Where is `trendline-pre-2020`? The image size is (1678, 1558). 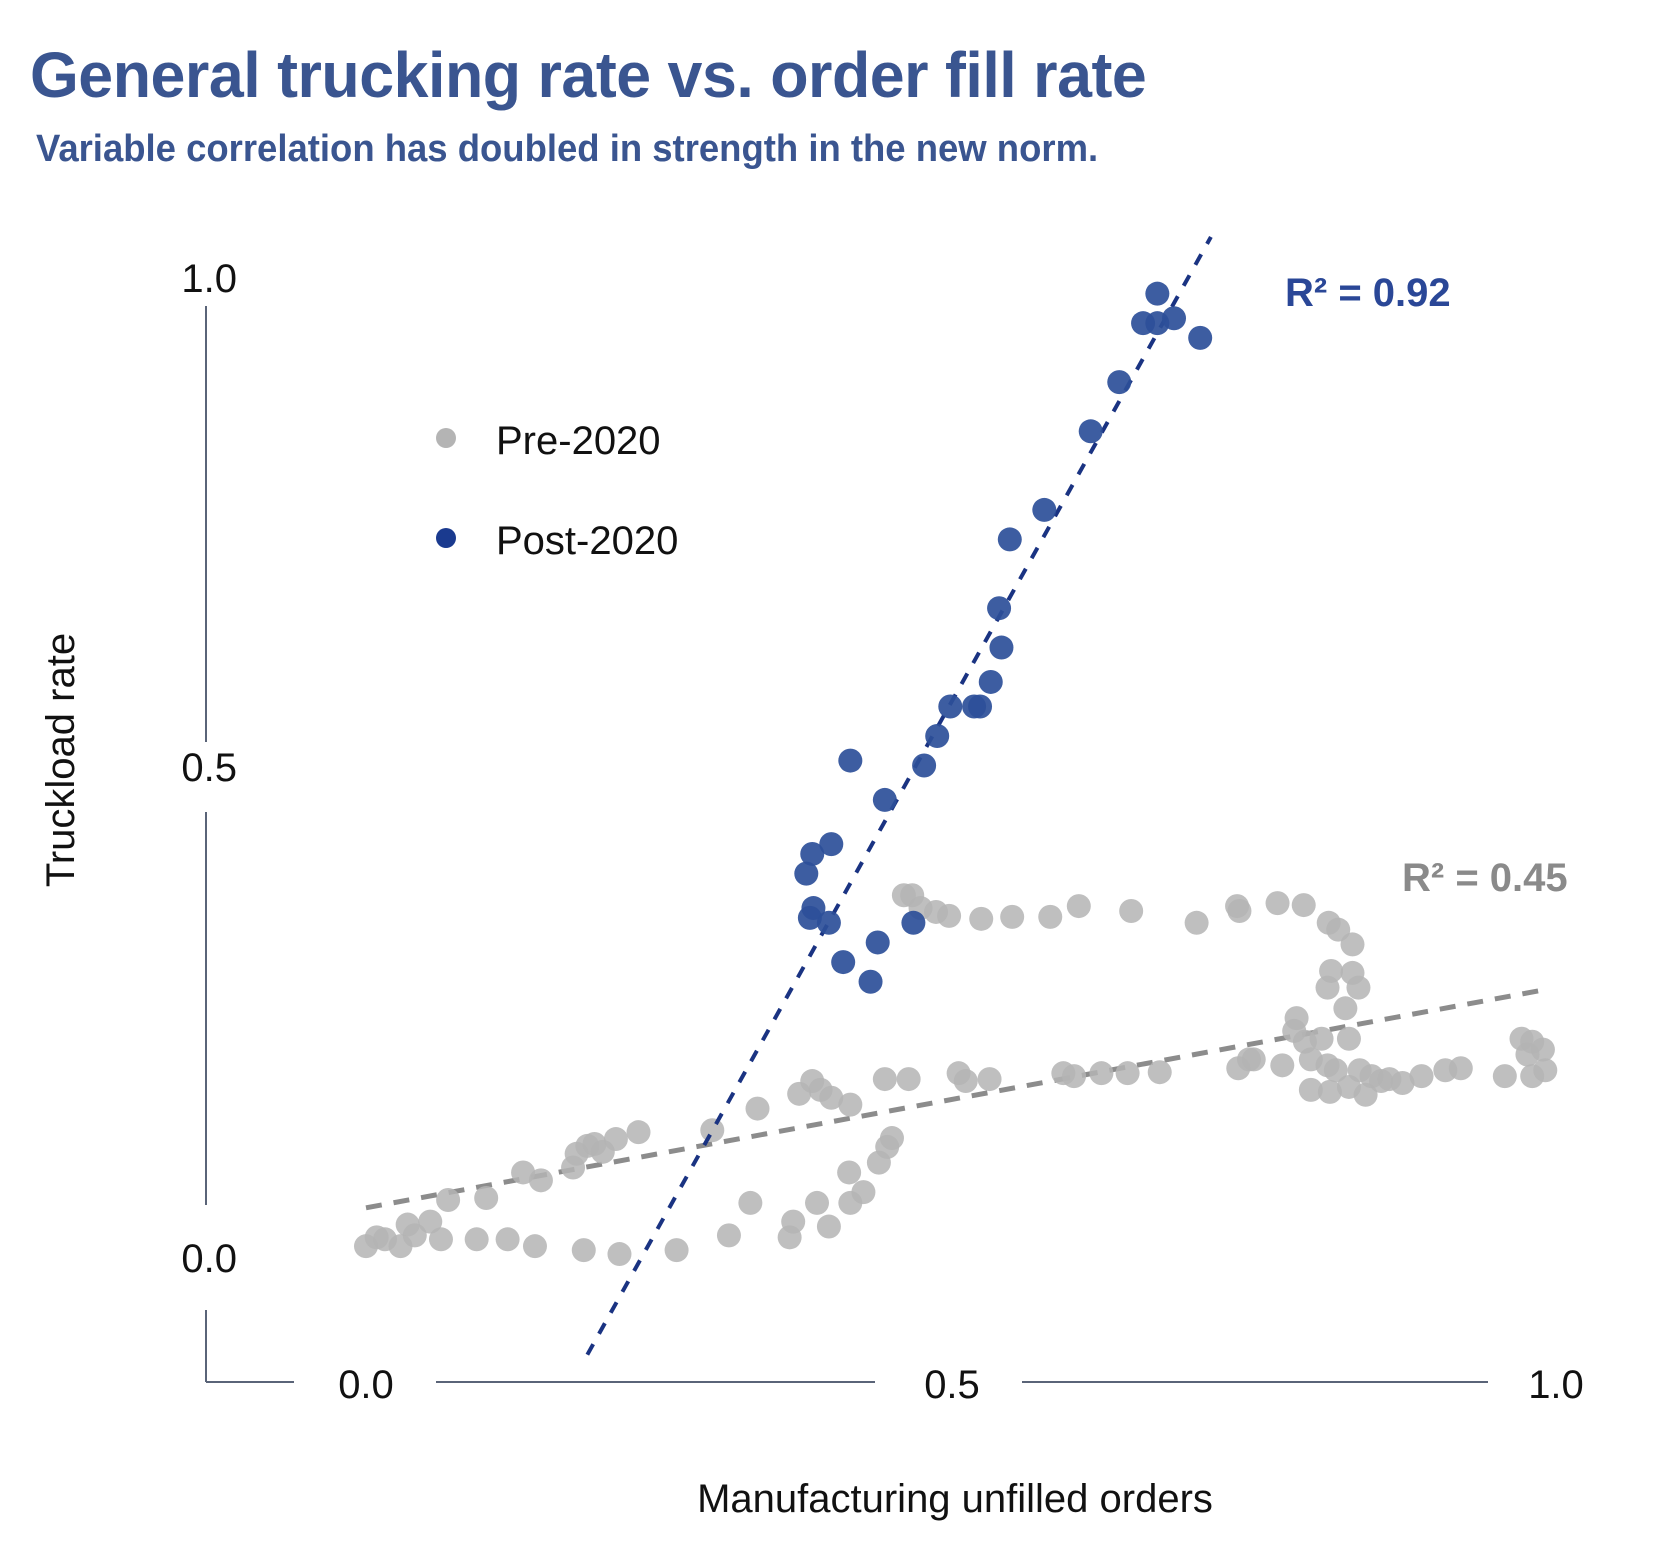
trendline-pre-2020 is located at coordinates (952, 1099).